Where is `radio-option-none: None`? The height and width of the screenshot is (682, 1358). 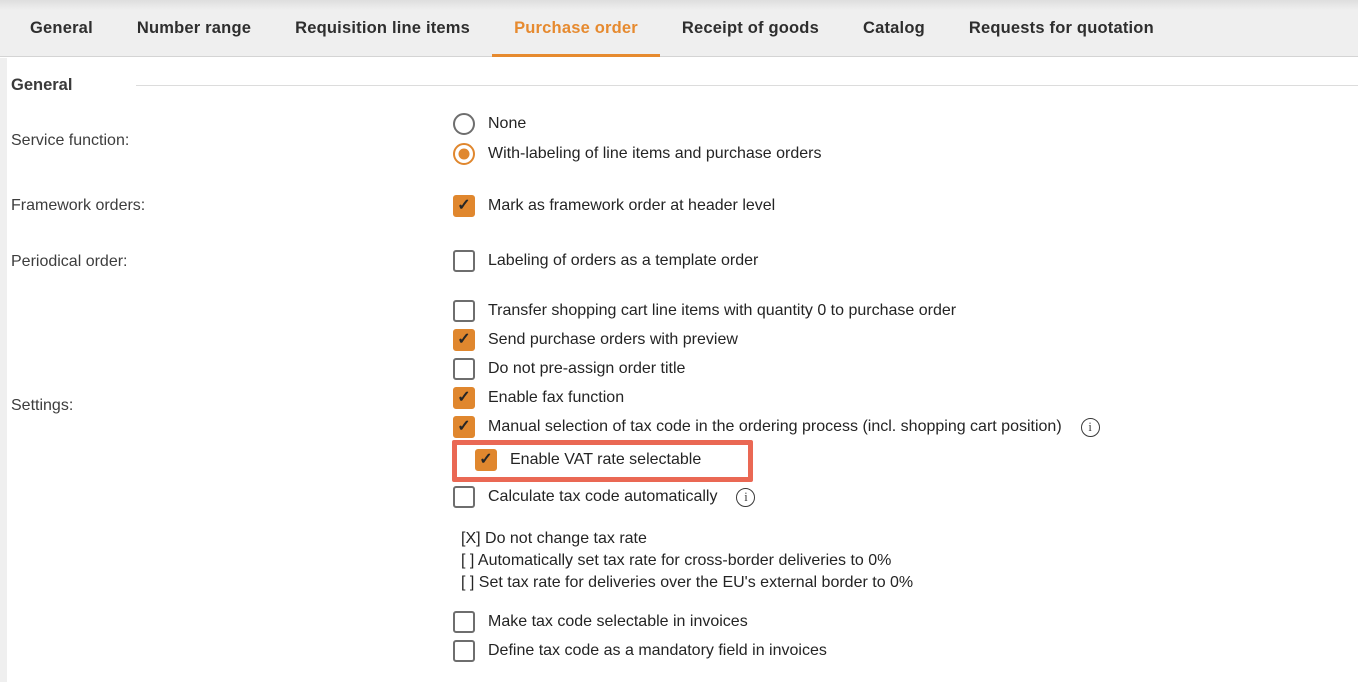 radio-option-none: None is located at coordinates (489, 124).